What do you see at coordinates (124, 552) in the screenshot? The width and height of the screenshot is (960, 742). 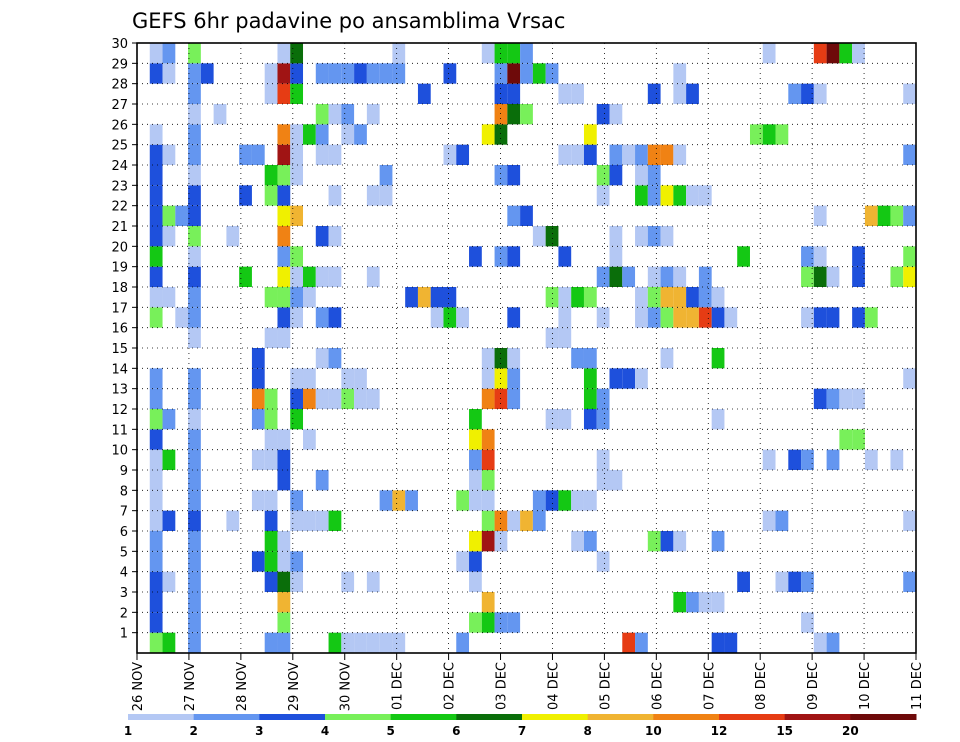 I see `y-tick-label: 5` at bounding box center [124, 552].